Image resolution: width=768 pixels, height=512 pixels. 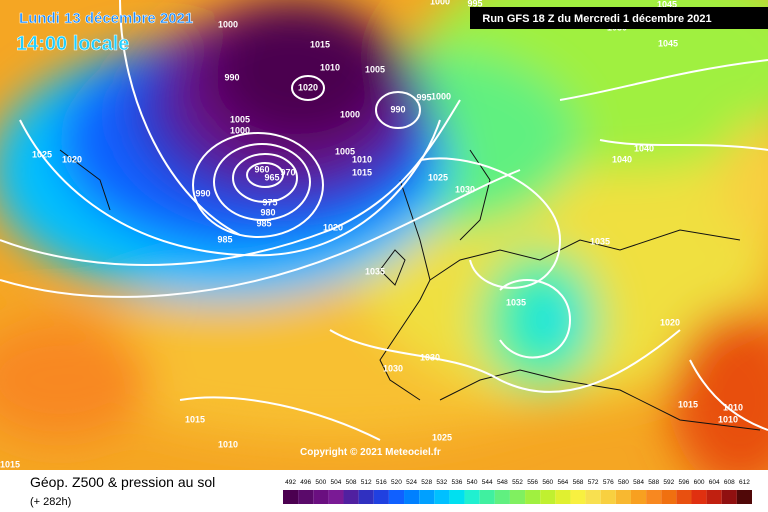 I want to click on scale-label: 612, so click(x=744, y=482).